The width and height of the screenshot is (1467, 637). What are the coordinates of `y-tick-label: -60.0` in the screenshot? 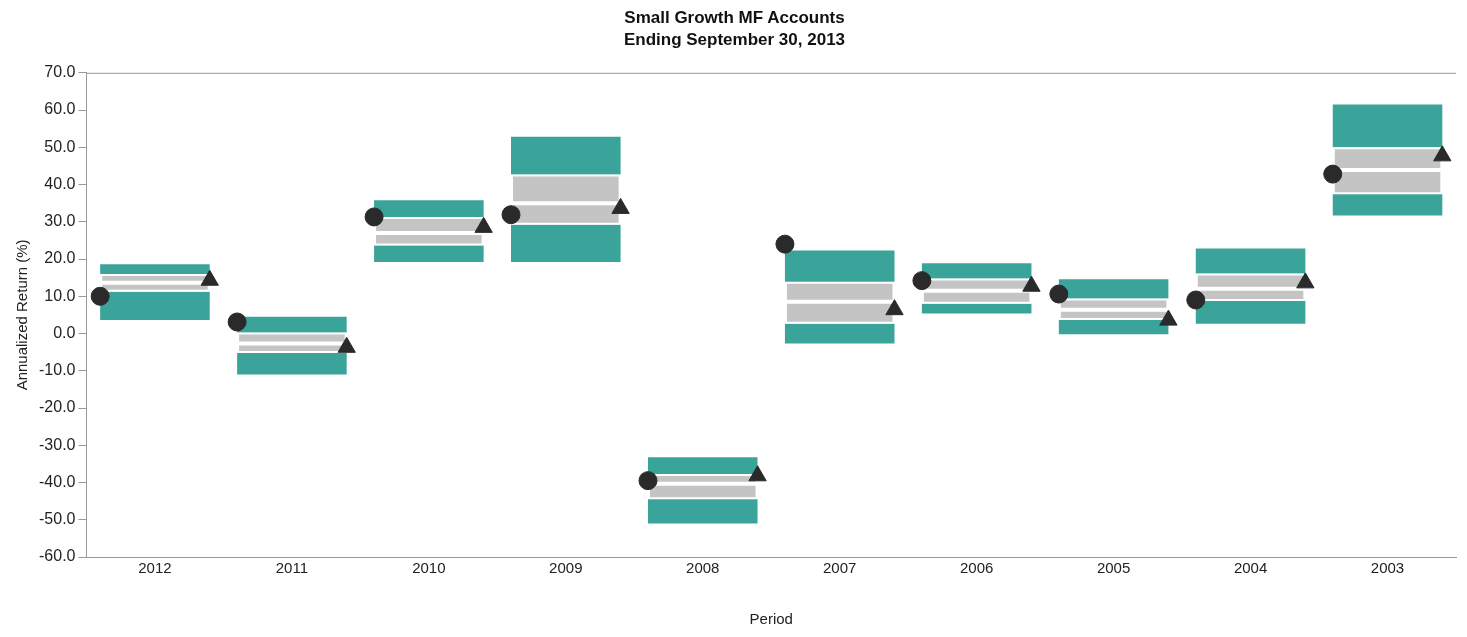 It's located at (57, 556).